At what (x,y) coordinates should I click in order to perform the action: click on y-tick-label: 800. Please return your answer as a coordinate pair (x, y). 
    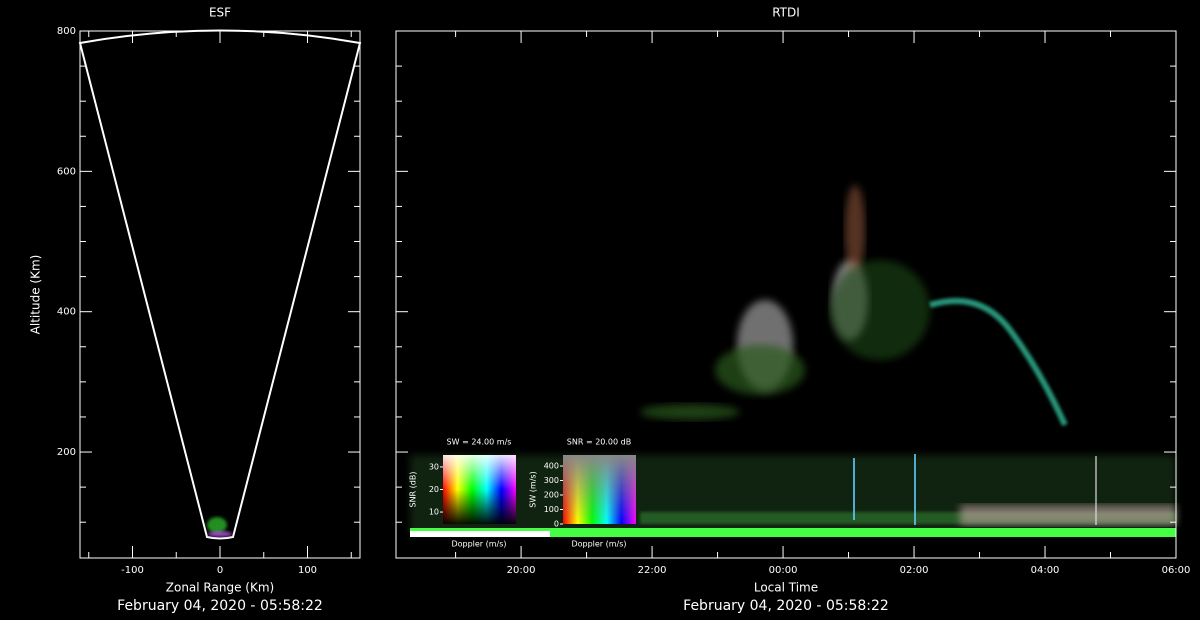
    Looking at the image, I should click on (66, 31).